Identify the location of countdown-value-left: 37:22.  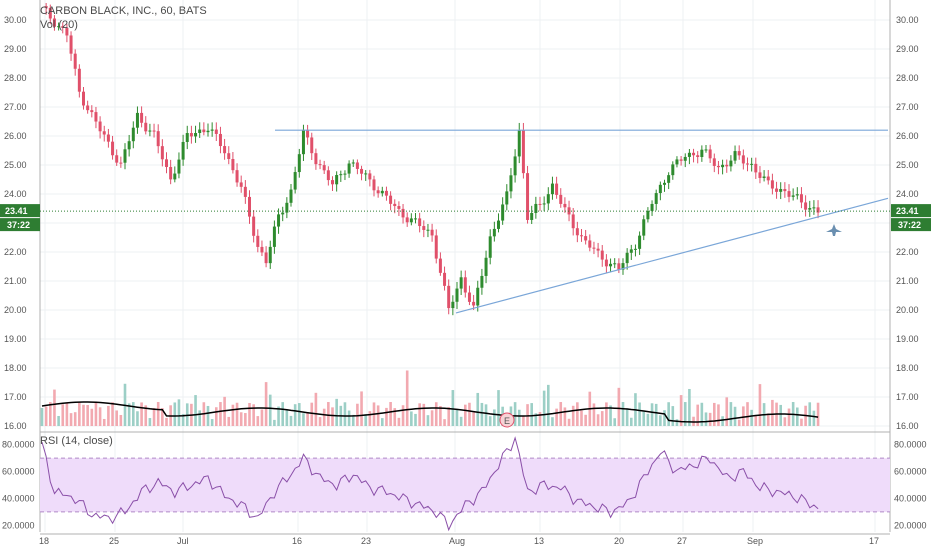
(18, 225).